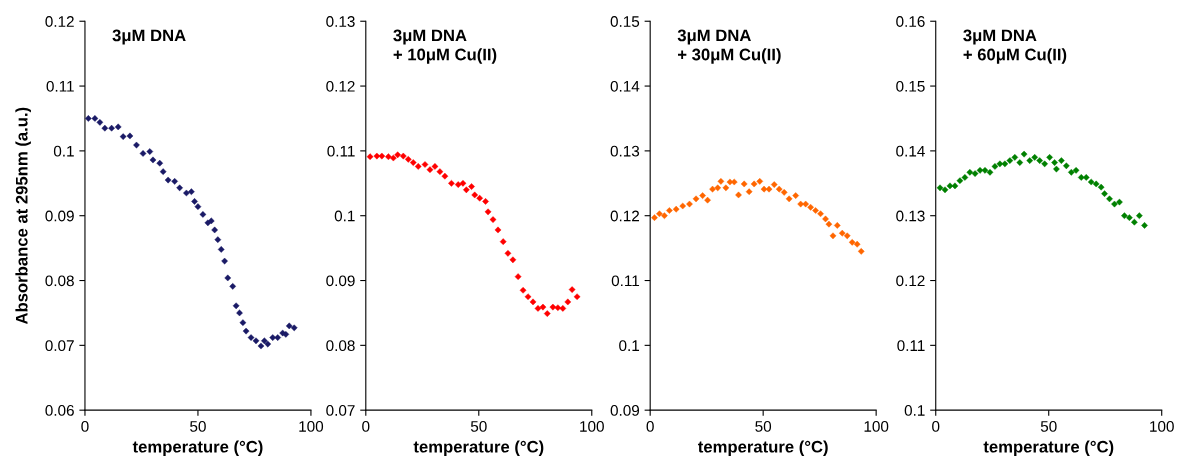 This screenshot has width=1180, height=472. Describe the element at coordinates (149, 37) in the screenshot. I see `chart-title: 3μM DNA` at that location.